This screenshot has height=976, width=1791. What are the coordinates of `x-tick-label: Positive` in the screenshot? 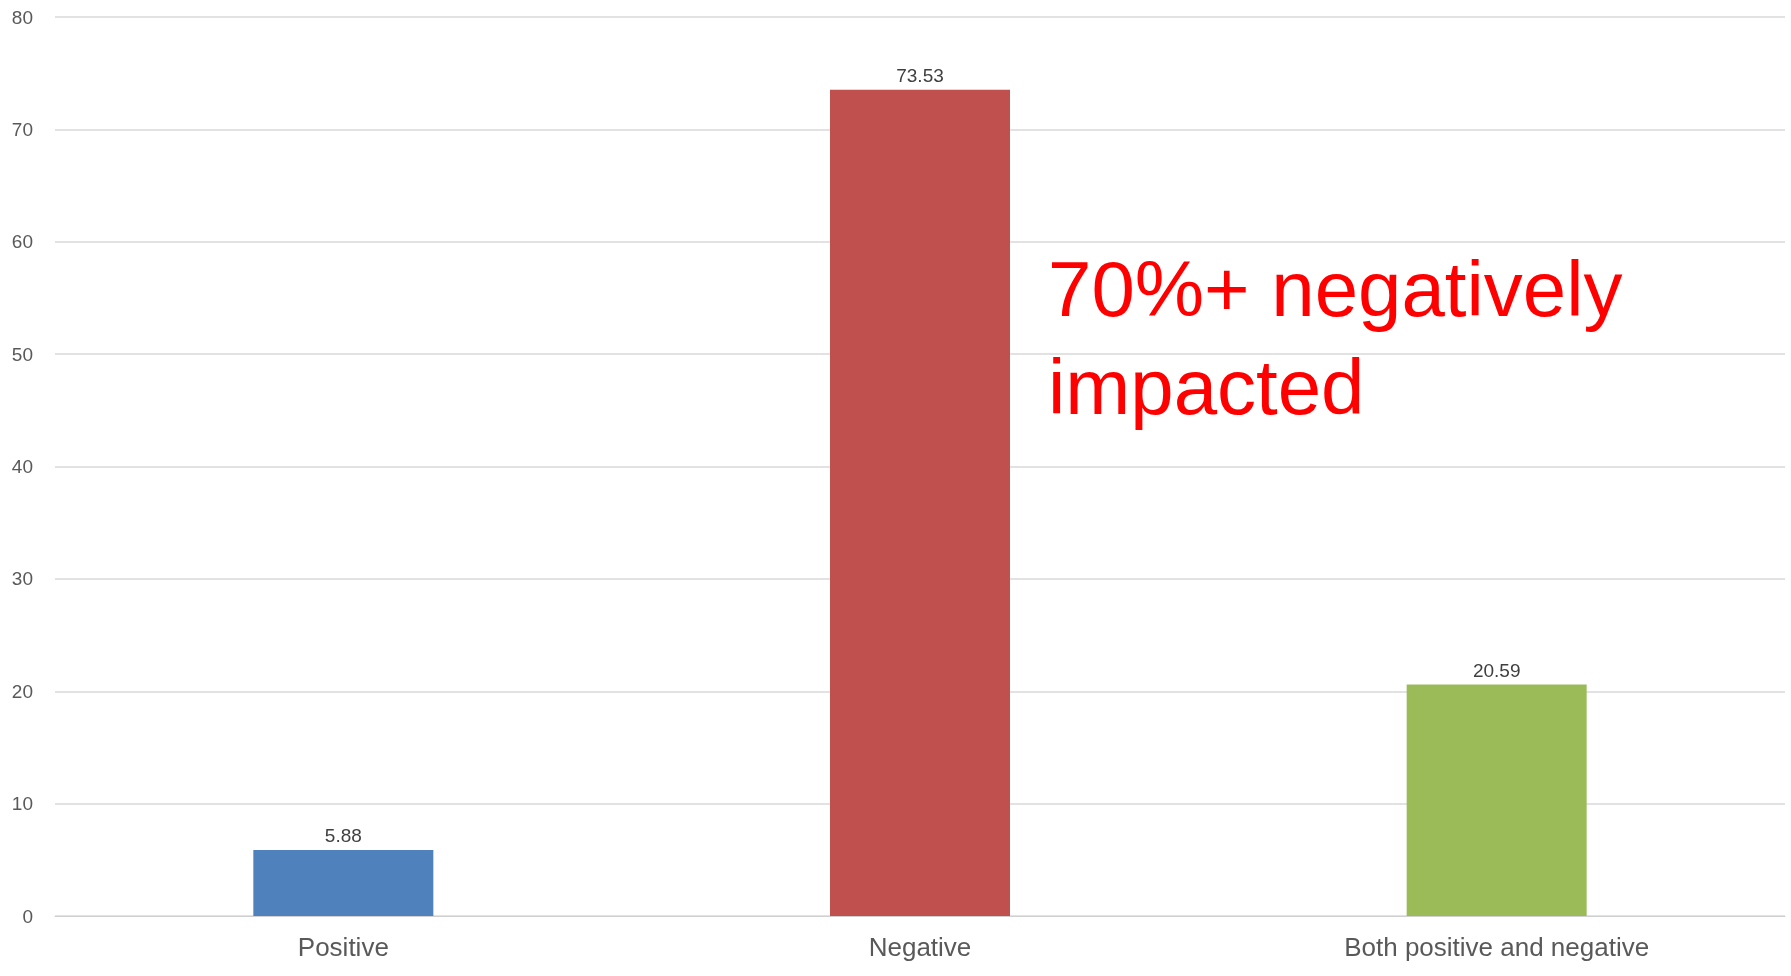 It's located at (343, 947).